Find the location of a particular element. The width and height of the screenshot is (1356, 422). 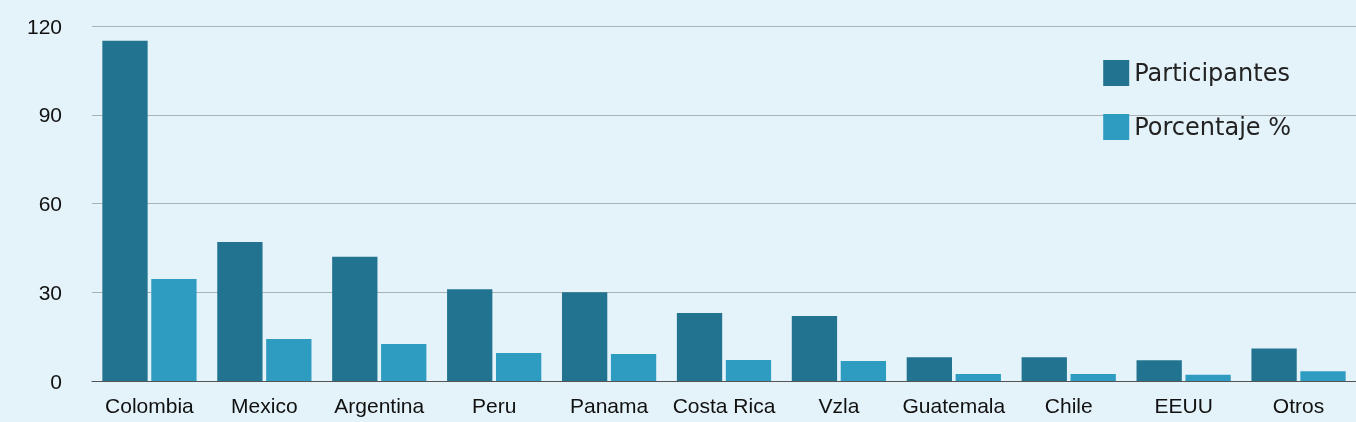

y-tick-label: 60 is located at coordinates (50, 203).